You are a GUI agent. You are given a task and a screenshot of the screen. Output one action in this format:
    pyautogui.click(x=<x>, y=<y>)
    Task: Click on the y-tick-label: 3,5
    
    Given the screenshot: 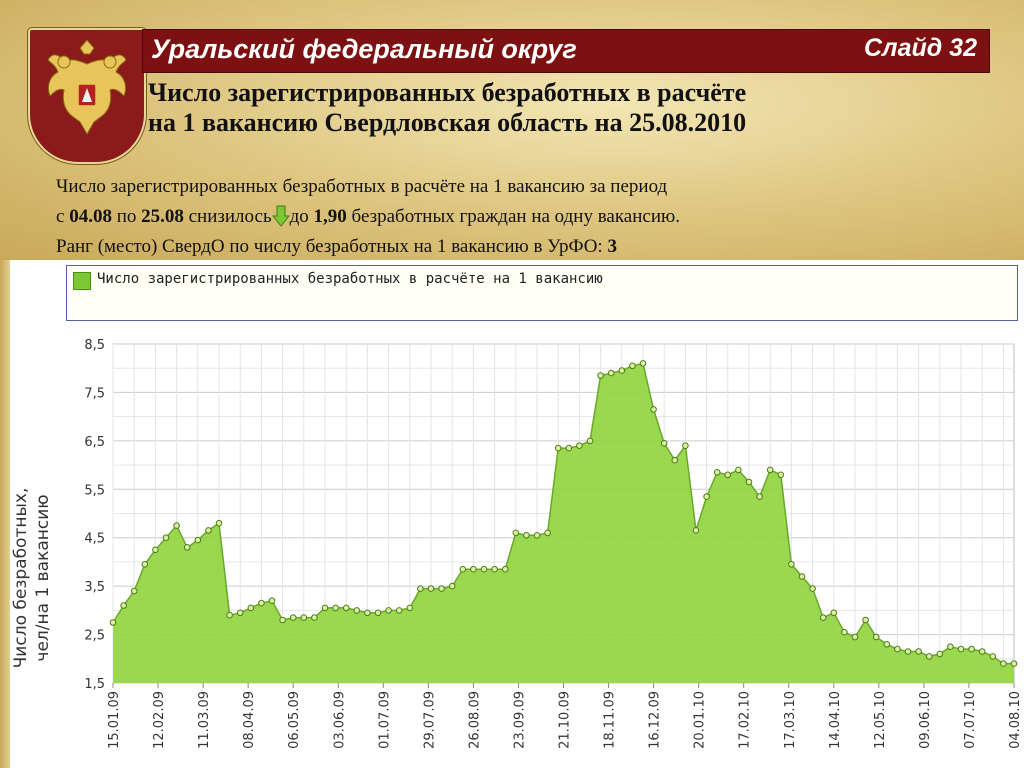 What is the action you would take?
    pyautogui.click(x=94, y=587)
    